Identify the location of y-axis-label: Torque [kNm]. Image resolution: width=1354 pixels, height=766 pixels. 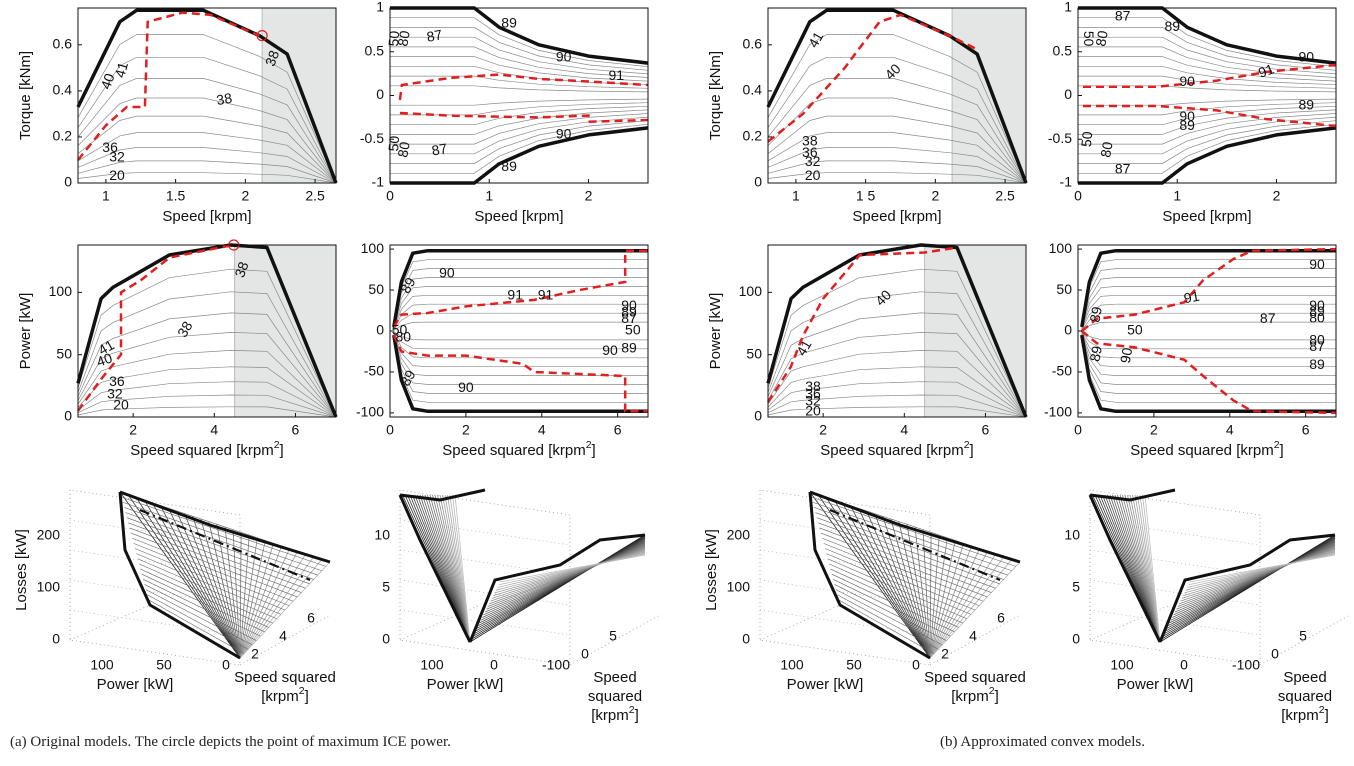
(715, 95).